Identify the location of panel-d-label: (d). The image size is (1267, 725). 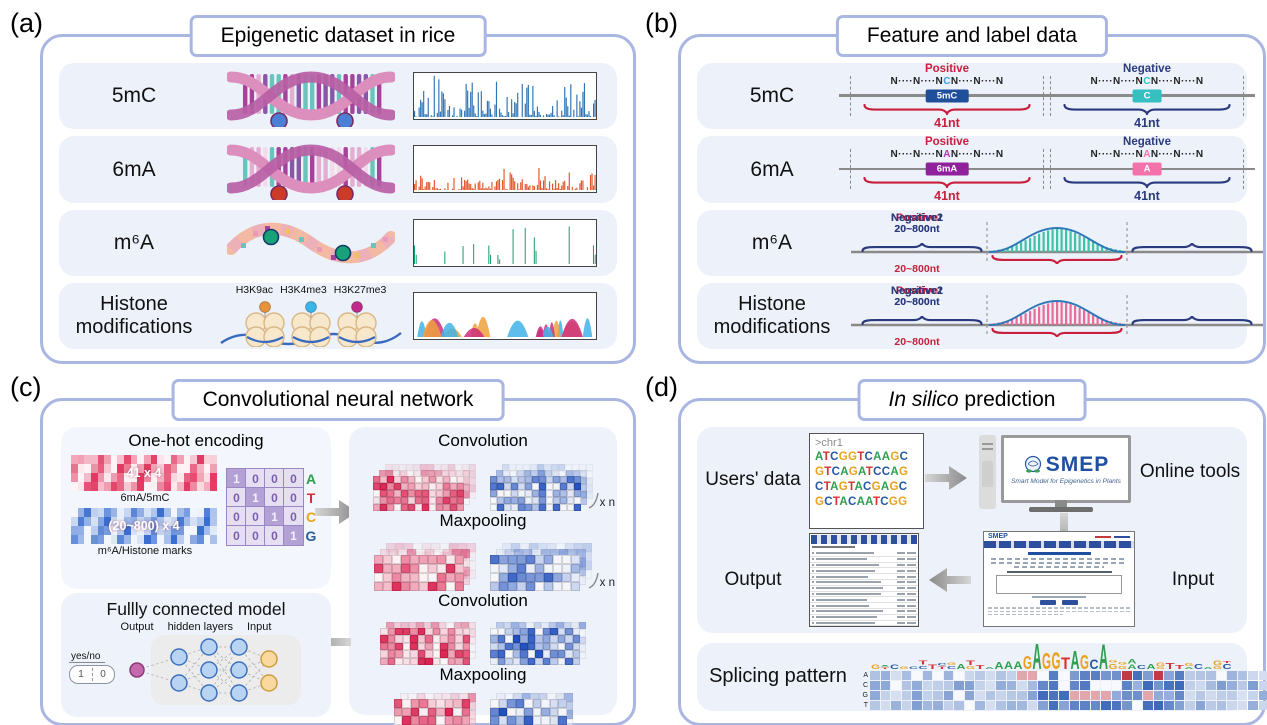
(661, 387).